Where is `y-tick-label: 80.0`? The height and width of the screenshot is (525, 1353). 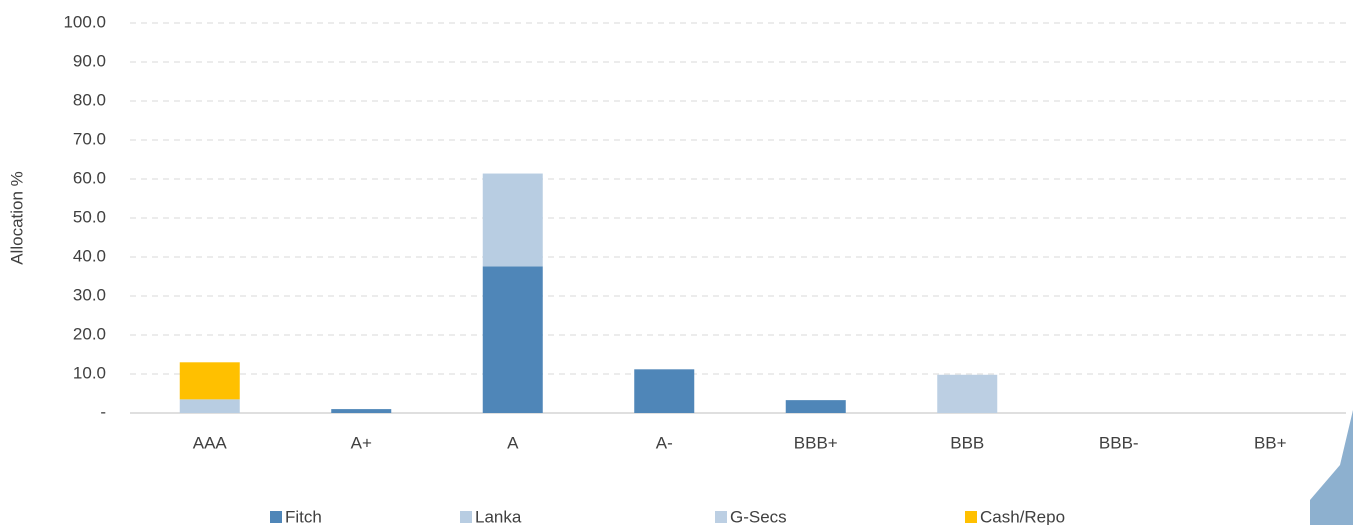
y-tick-label: 80.0 is located at coordinates (89, 99).